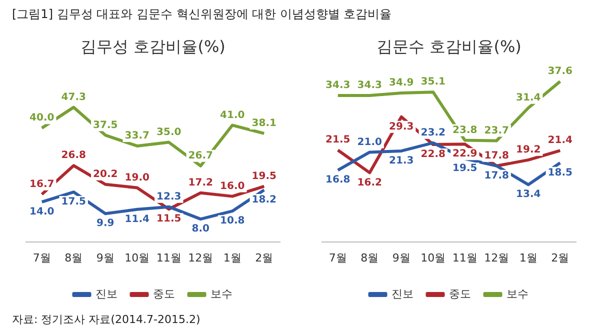 Image resolution: width=600 pixels, height=332 pixels. What do you see at coordinates (169, 196) in the screenshot?
I see `data-label: 12.3` at bounding box center [169, 196].